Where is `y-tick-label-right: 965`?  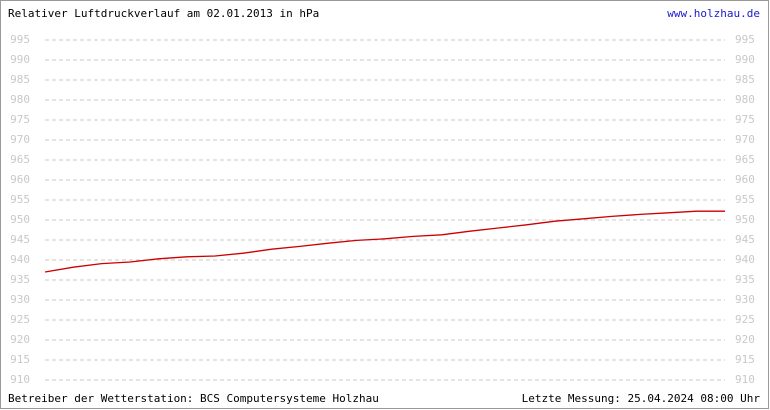 y-tick-label-right: 965 is located at coordinates (745, 159).